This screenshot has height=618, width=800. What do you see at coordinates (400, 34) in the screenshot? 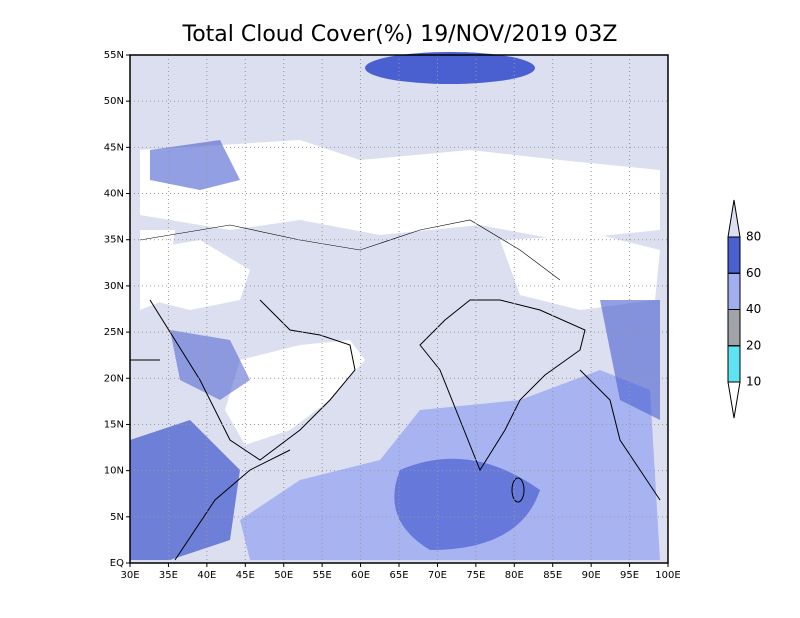
I see `chart-title: Total Cloud Cover(%) 19/NOV/2019 03Z` at bounding box center [400, 34].